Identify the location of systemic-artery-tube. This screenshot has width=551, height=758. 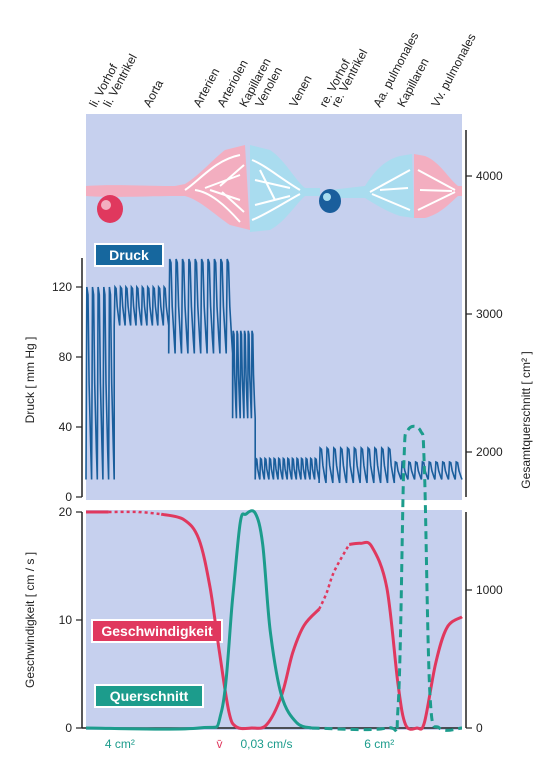
(168, 187).